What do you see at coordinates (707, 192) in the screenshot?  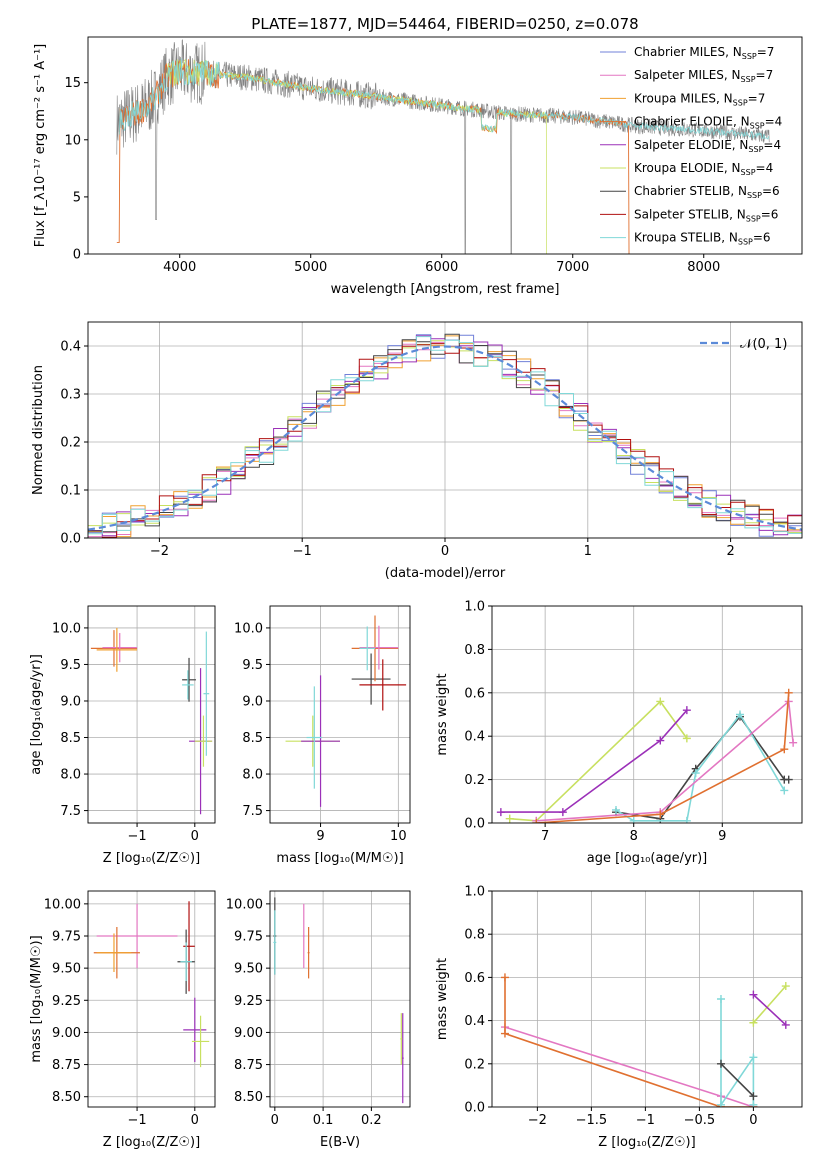 I see `legend-entry: Chabrier STELIB, NSSP=6` at bounding box center [707, 192].